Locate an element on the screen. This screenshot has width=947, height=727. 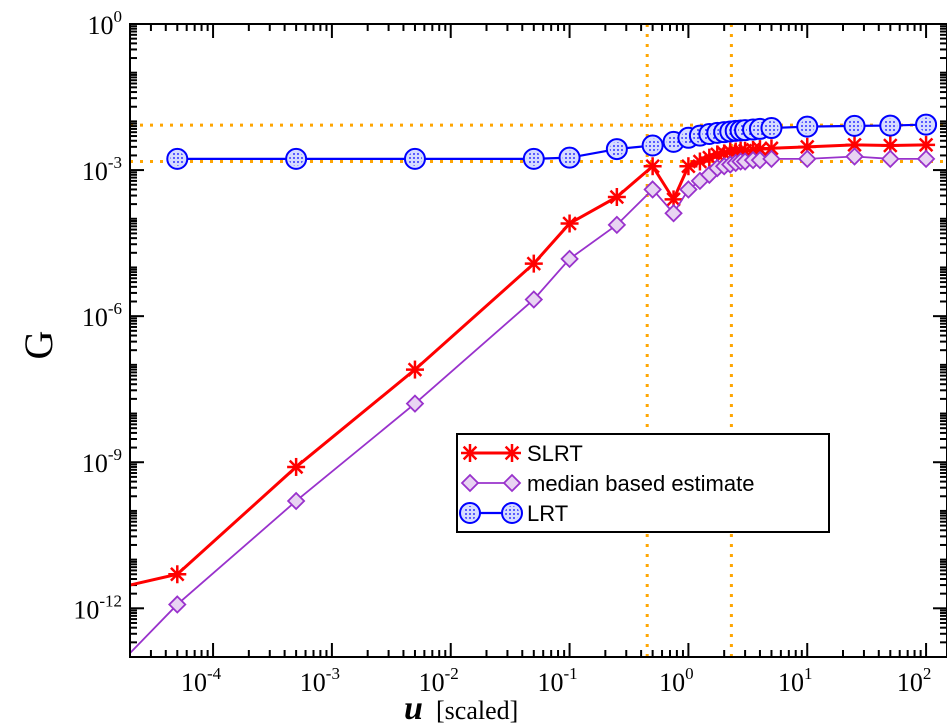
legend-item: median based estimate is located at coordinates (607, 483).